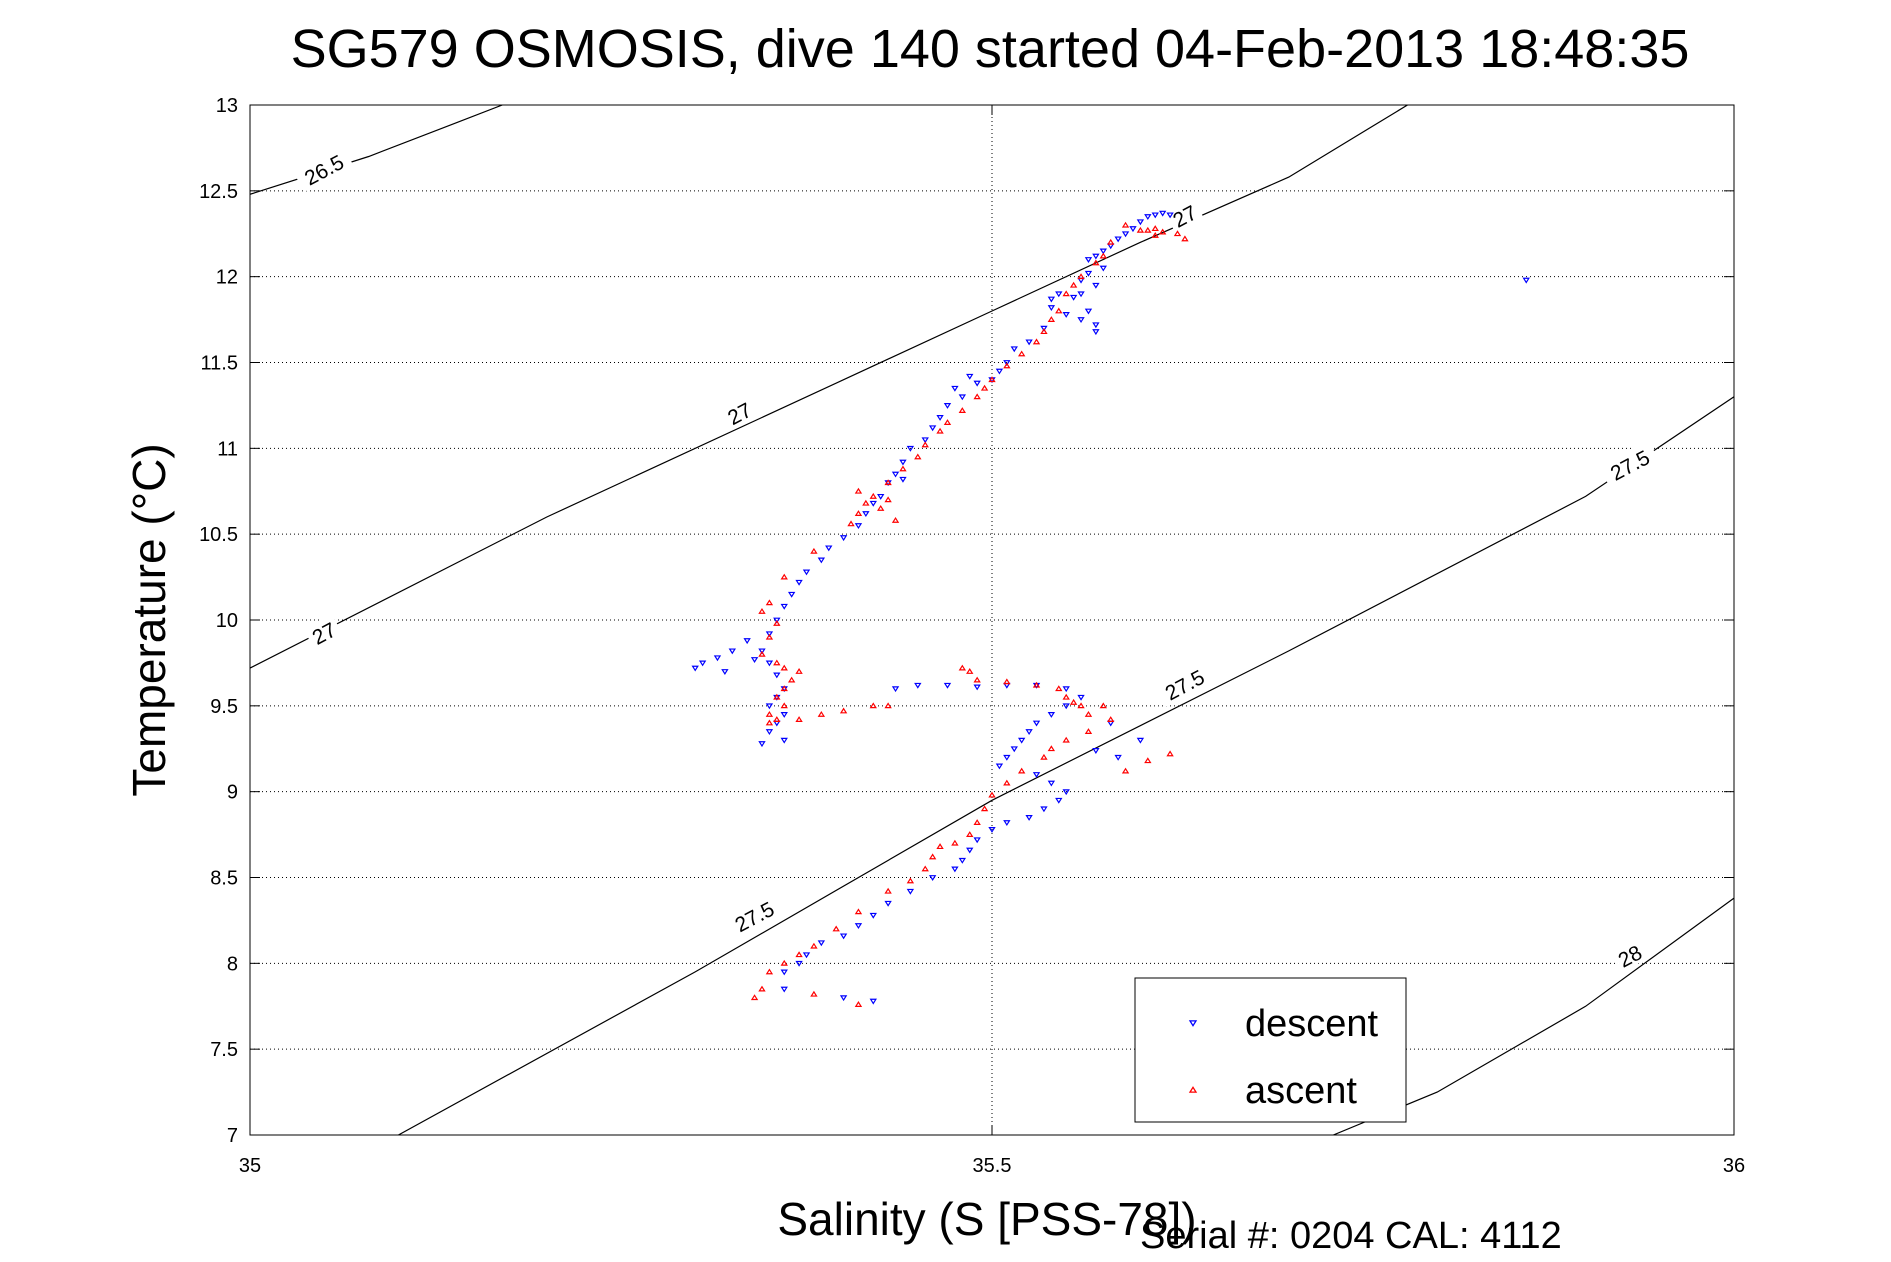  I want to click on y-tick-label: 8.5, so click(224, 879).